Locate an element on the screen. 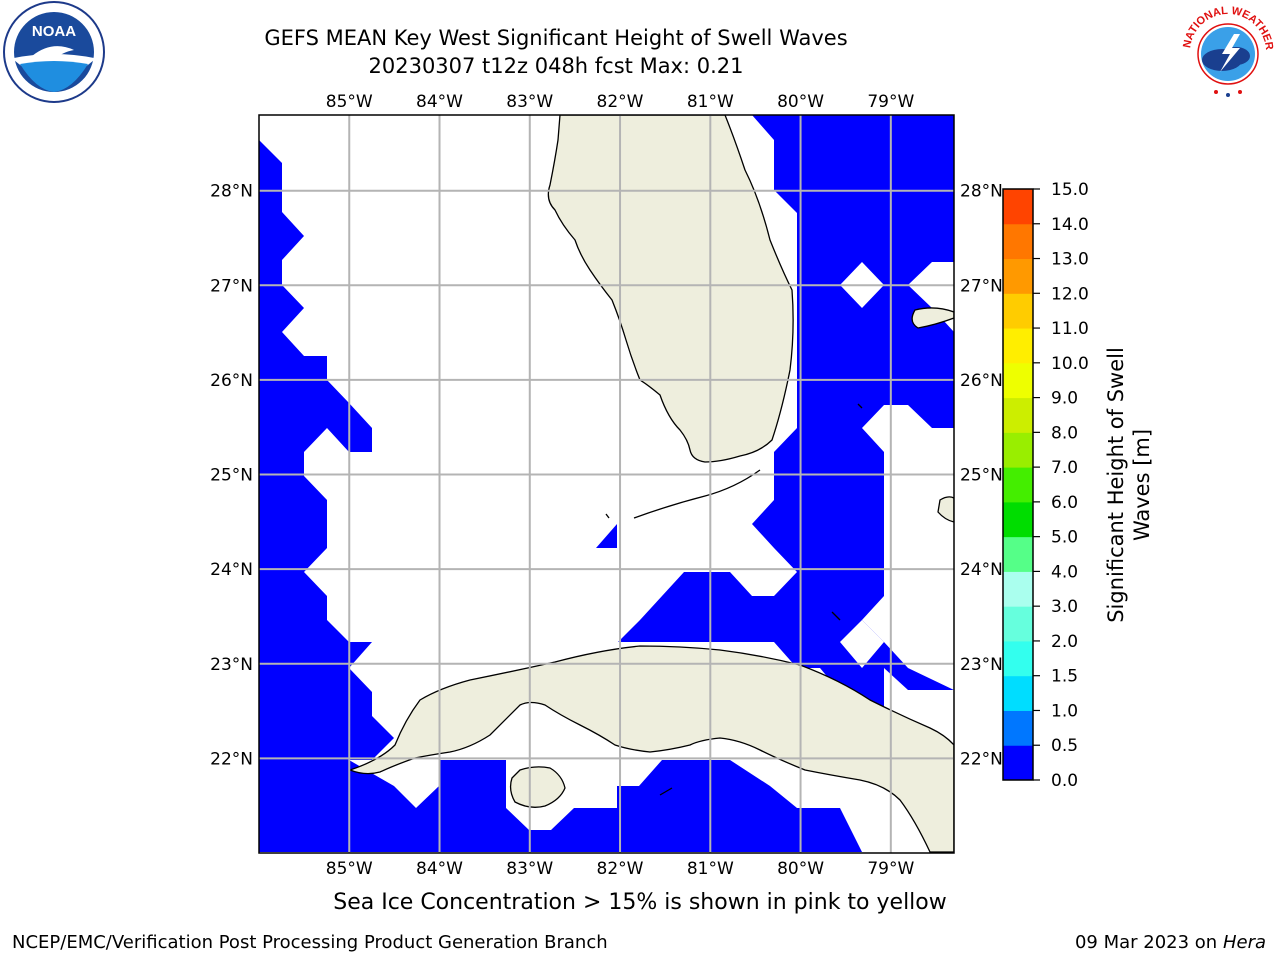 The width and height of the screenshot is (1280, 960). colorbar-tick-label: 5.0 is located at coordinates (1064, 538).